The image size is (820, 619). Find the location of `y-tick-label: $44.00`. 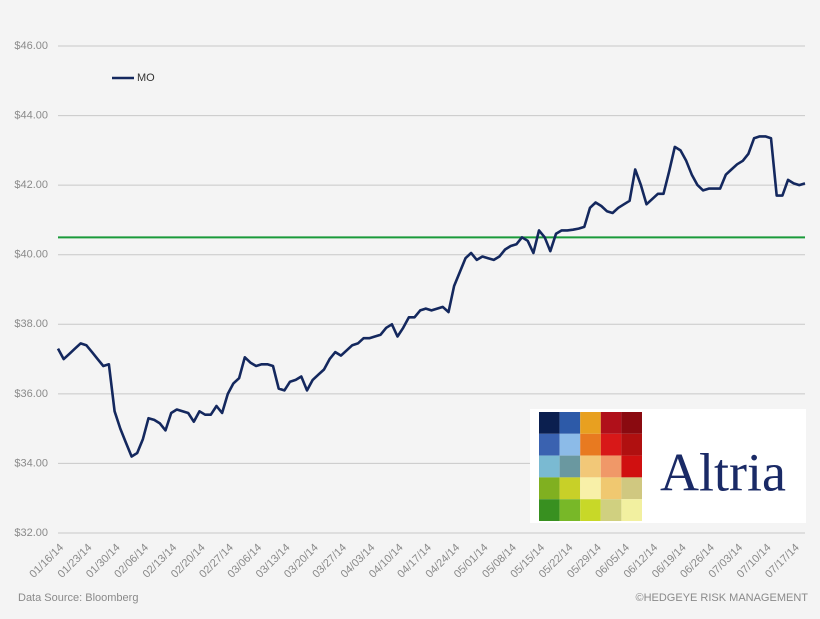

y-tick-label: $44.00 is located at coordinates (31, 115).